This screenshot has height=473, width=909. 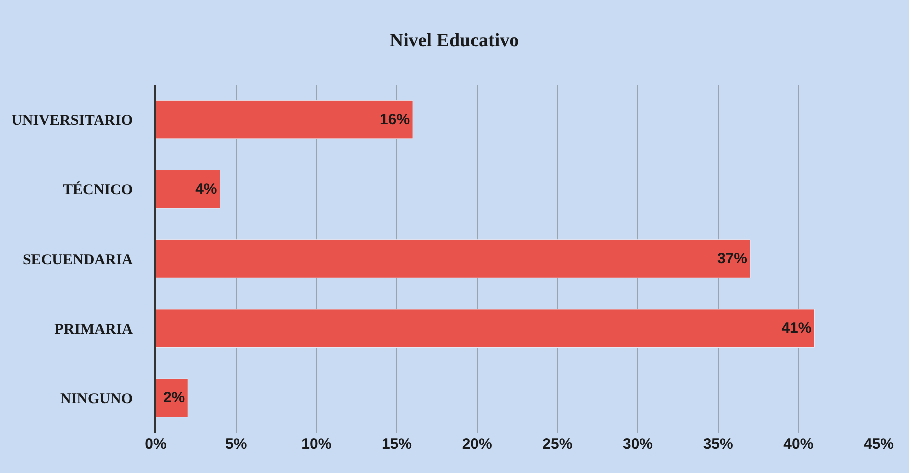 I want to click on data-label: 41%, so click(x=797, y=329).